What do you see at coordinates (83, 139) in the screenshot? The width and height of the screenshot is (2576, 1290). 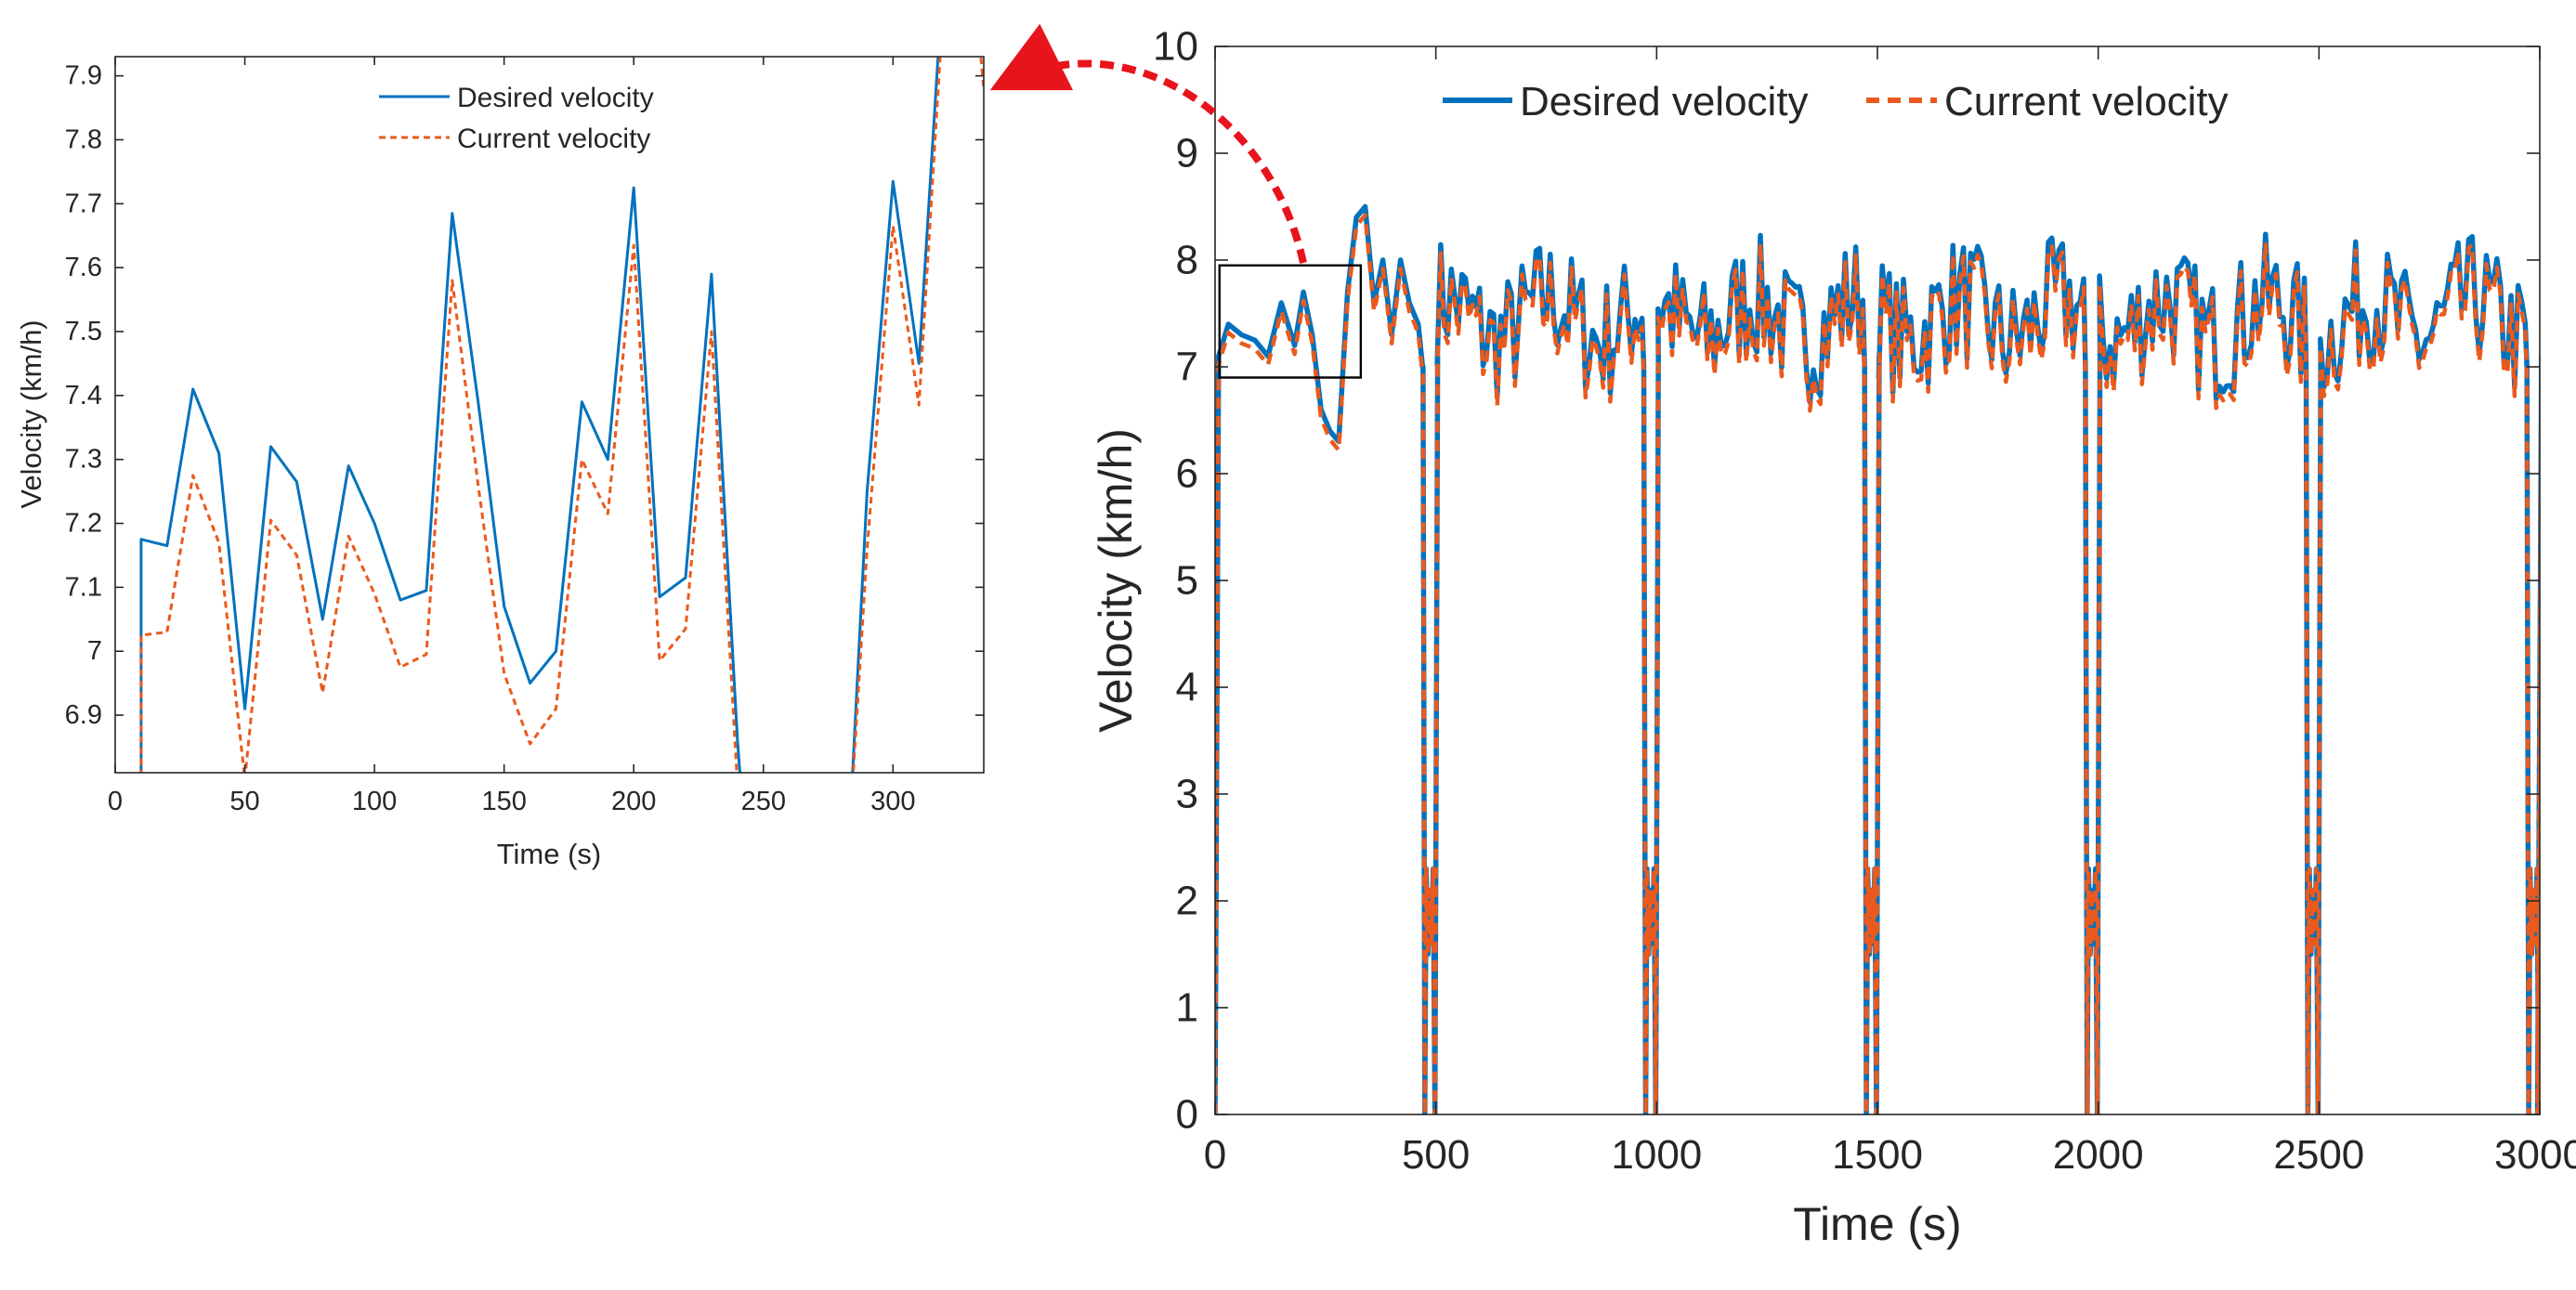 I see `y-tick-label: 7.8` at bounding box center [83, 139].